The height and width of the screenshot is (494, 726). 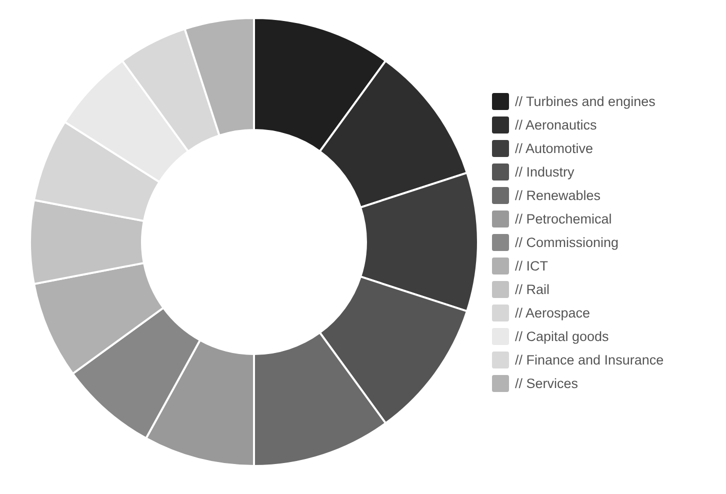 I want to click on legend-label: // Finance and Insurance, so click(x=589, y=360).